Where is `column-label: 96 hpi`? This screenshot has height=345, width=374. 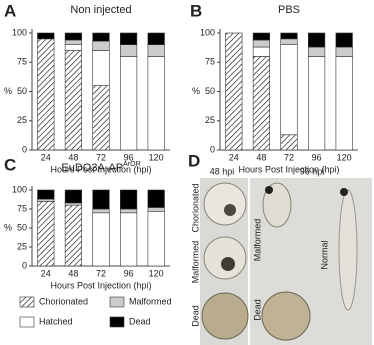 column-label: 96 hpi is located at coordinates (312, 171).